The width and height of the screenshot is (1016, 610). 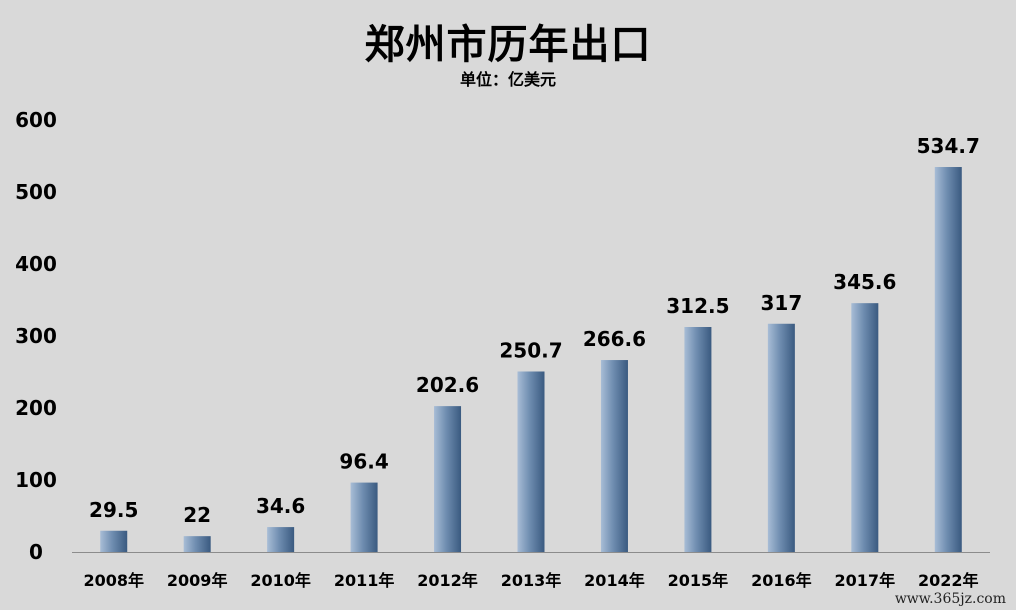 What do you see at coordinates (363, 462) in the screenshot?
I see `data-label: 96.4` at bounding box center [363, 462].